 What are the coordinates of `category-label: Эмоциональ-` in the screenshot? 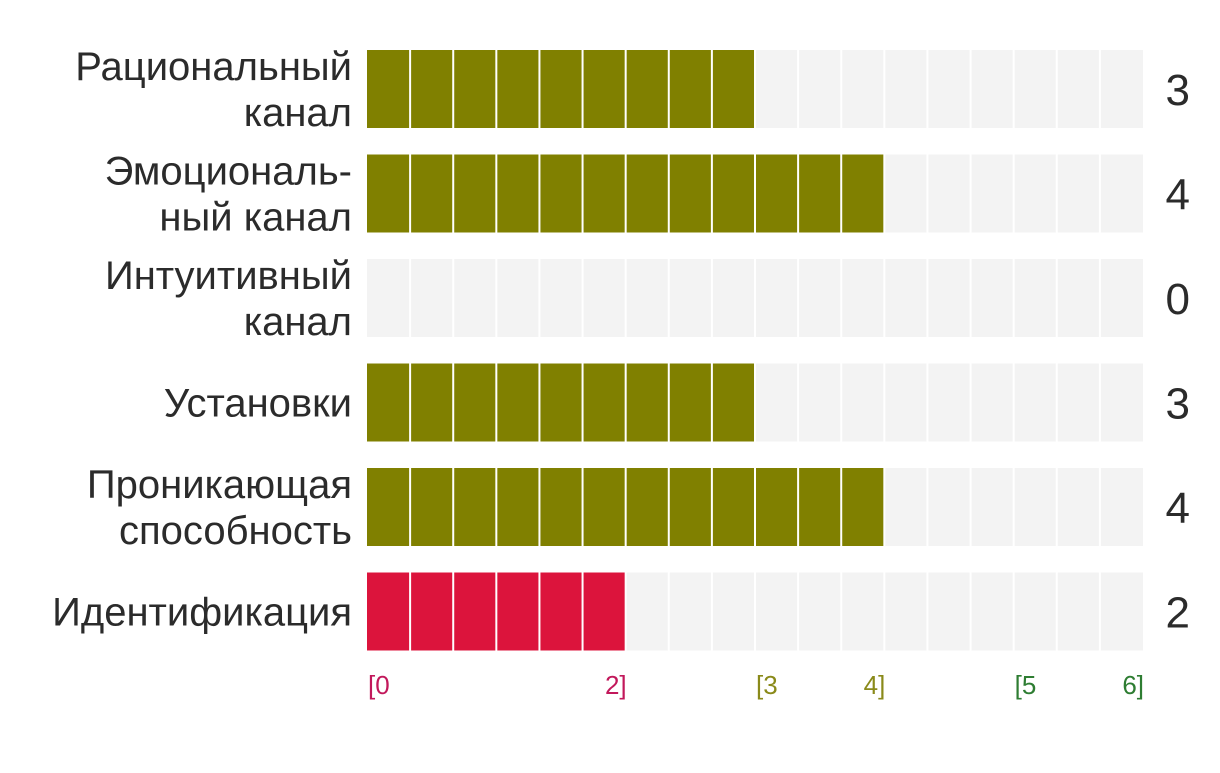 It's located at (228, 172).